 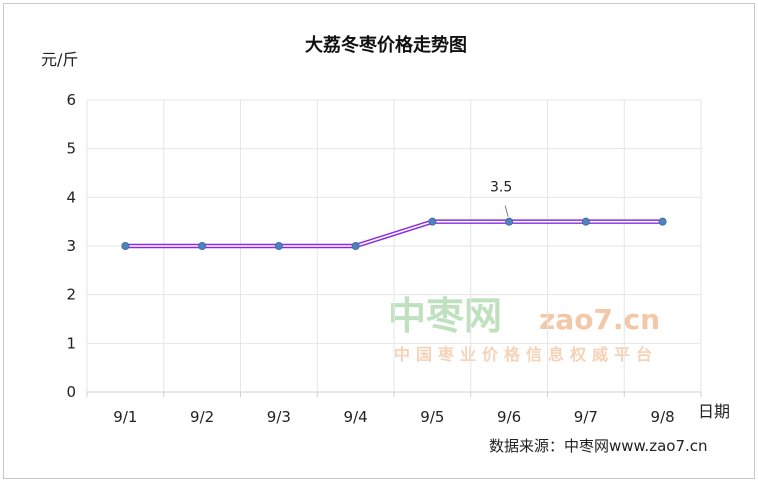 What do you see at coordinates (125, 417) in the screenshot?
I see `x-tick-label: 9/1` at bounding box center [125, 417].